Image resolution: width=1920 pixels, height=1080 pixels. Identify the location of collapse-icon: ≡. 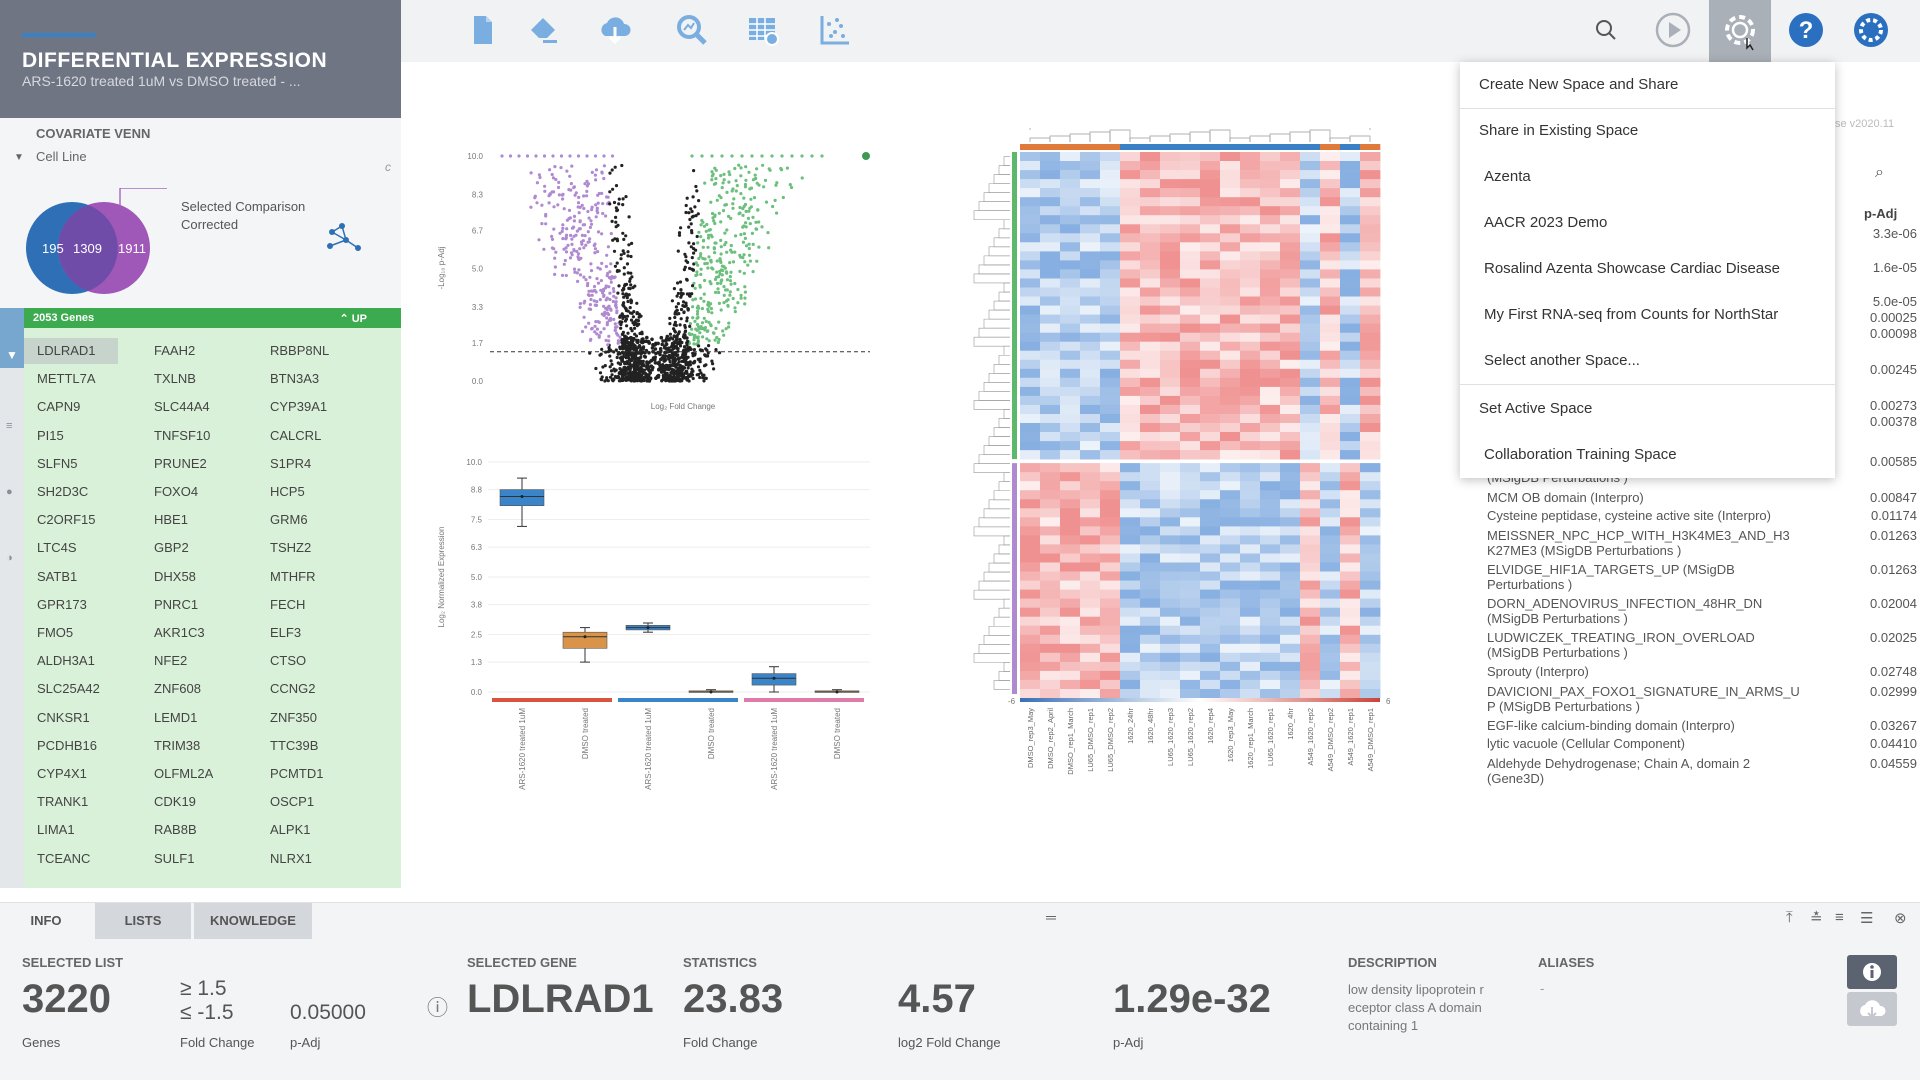
(1839, 917).